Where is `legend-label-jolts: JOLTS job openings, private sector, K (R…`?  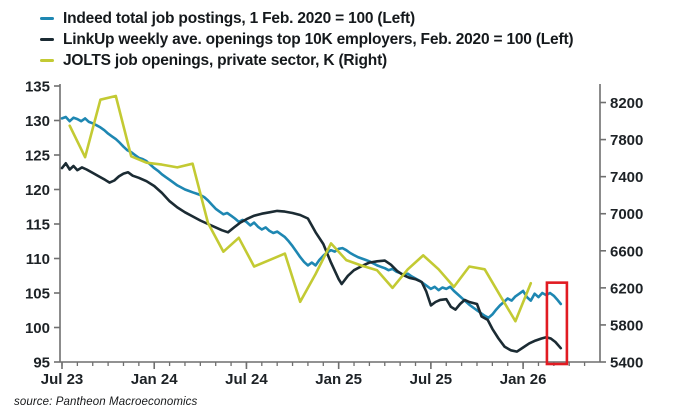 legend-label-jolts: JOLTS job openings, private sector, K (R… is located at coordinates (225, 60).